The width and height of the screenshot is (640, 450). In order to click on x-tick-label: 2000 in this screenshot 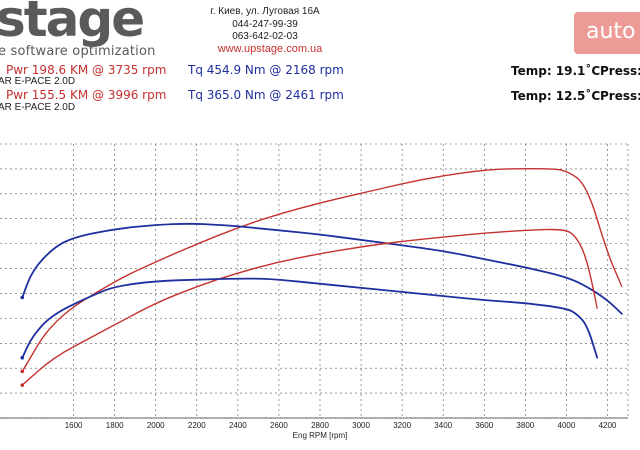, I will do `click(156, 425)`.